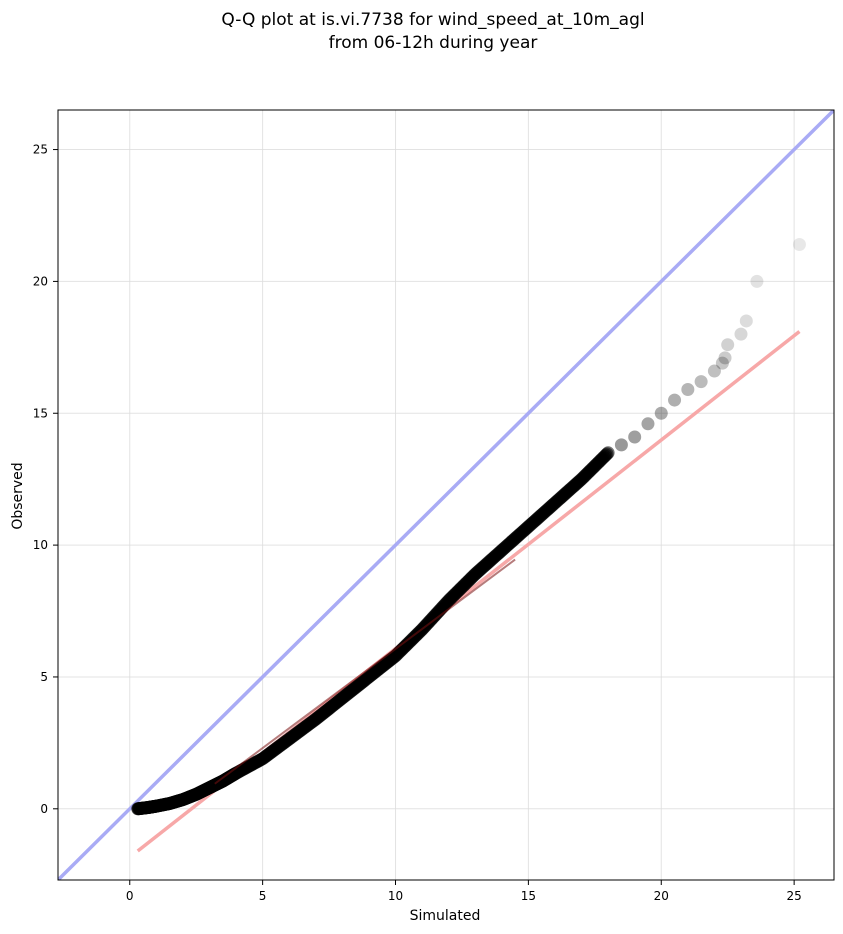 The width and height of the screenshot is (843, 934). What do you see at coordinates (40, 281) in the screenshot?
I see `y-tick-label: 20` at bounding box center [40, 281].